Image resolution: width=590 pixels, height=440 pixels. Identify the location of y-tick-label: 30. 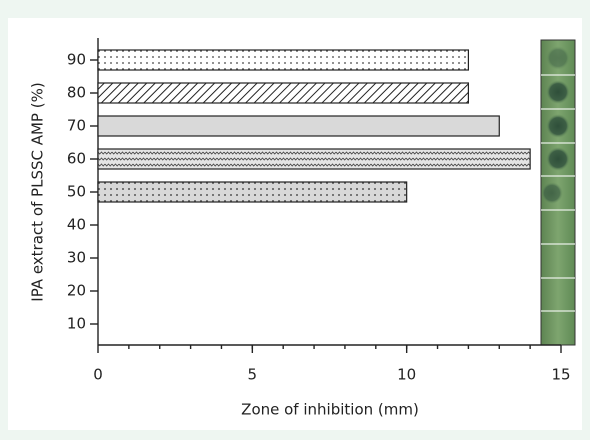
(76, 258).